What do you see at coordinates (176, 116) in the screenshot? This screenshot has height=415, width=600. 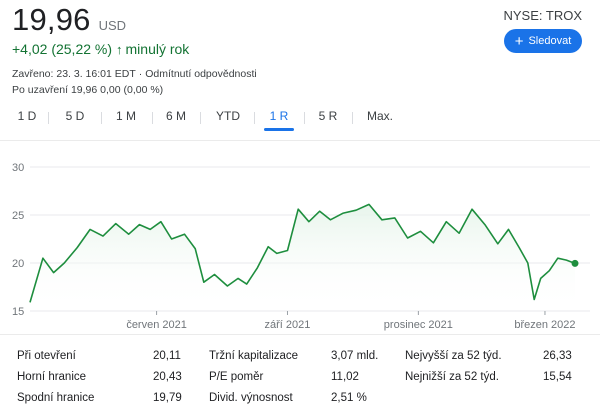 I see `tab-6m: 6 M` at bounding box center [176, 116].